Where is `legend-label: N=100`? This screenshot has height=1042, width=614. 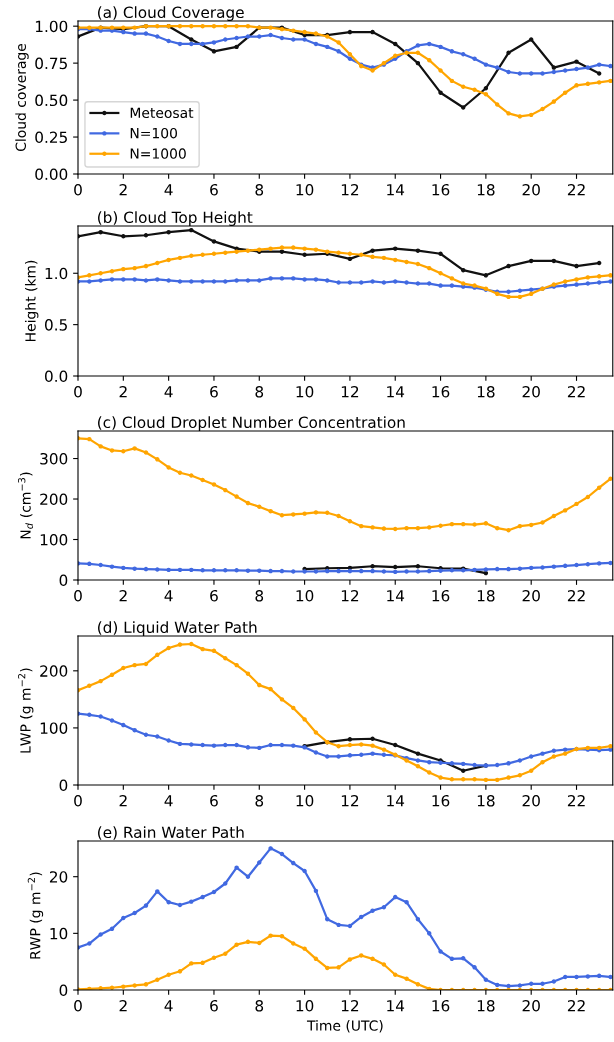 legend-label: N=100 is located at coordinates (153, 133).